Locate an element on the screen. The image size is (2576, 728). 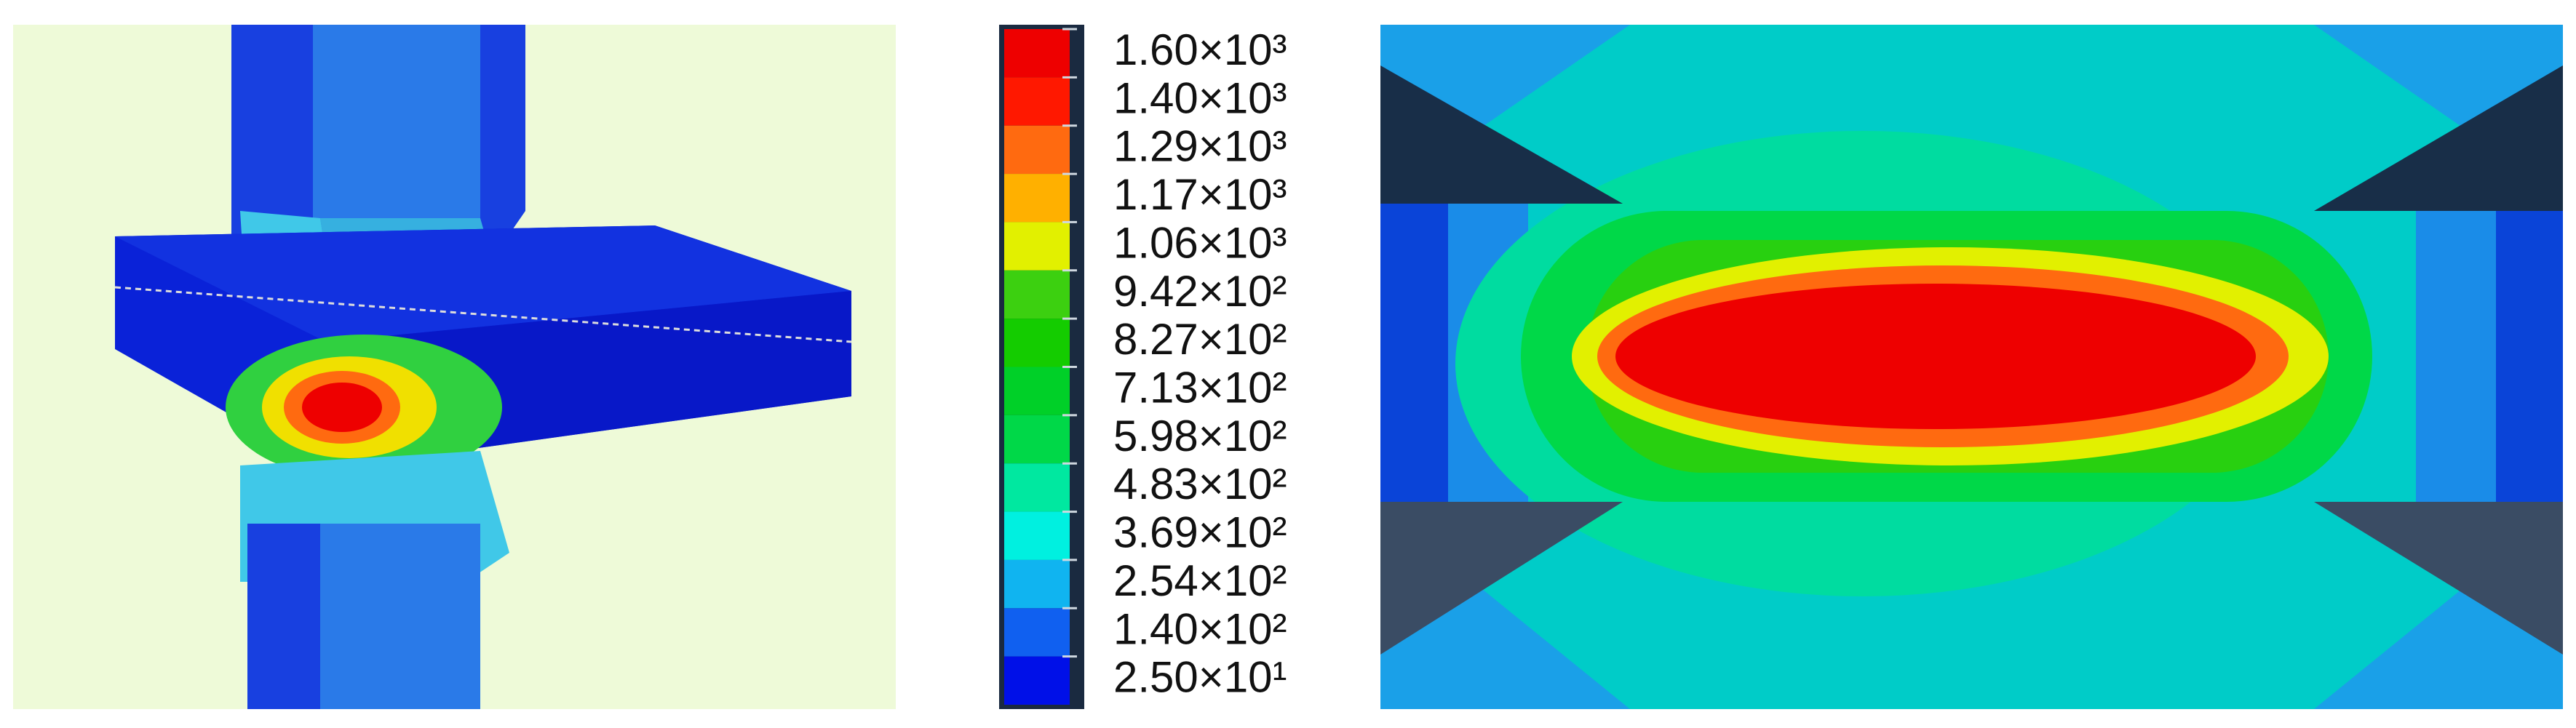
electrode-tl is located at coordinates (1502, 134).